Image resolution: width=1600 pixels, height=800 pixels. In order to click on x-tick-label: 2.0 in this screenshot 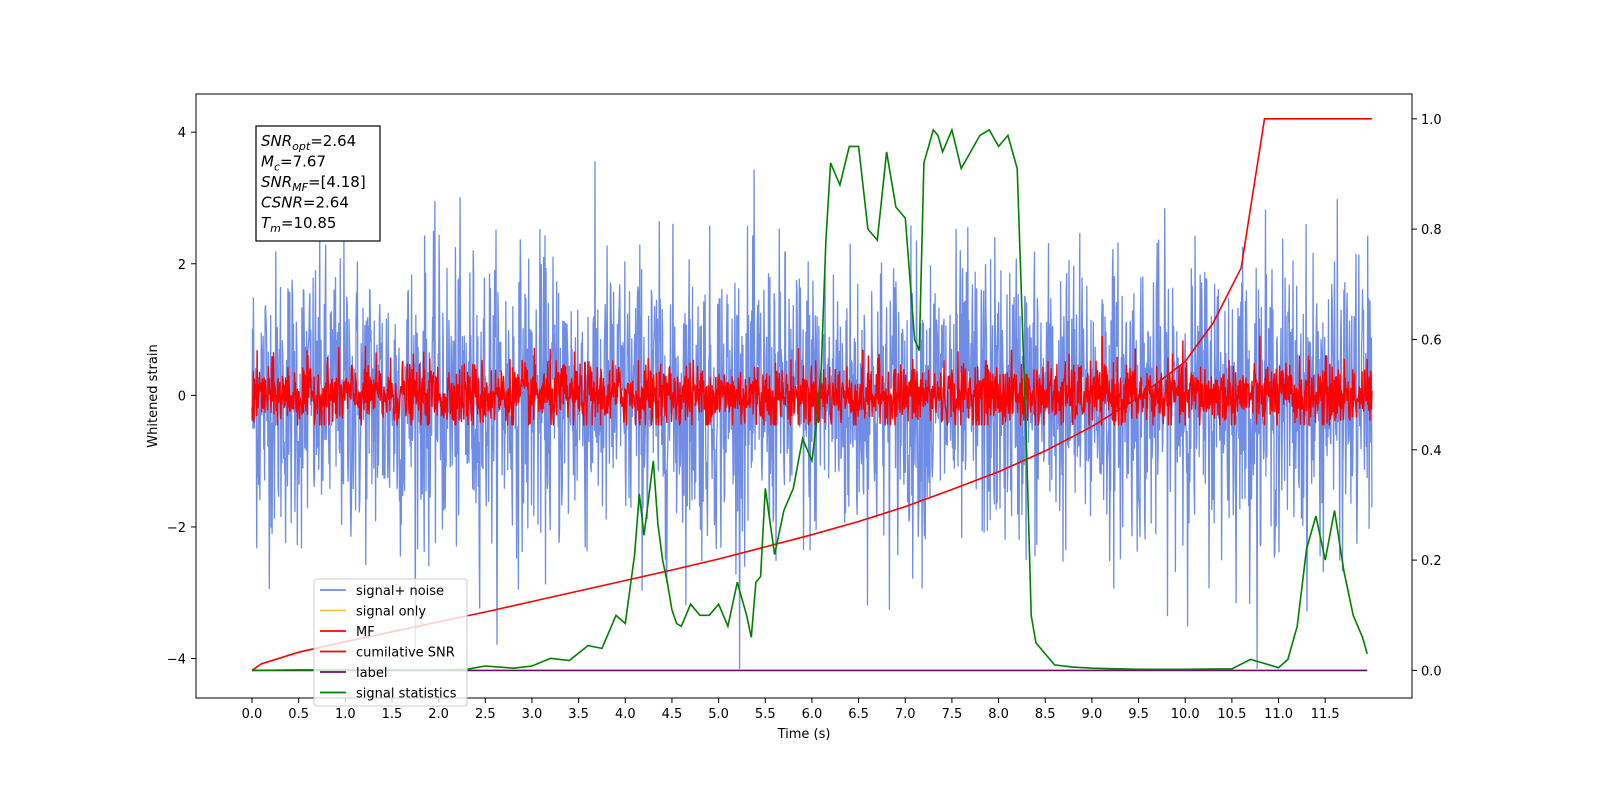, I will do `click(438, 714)`.